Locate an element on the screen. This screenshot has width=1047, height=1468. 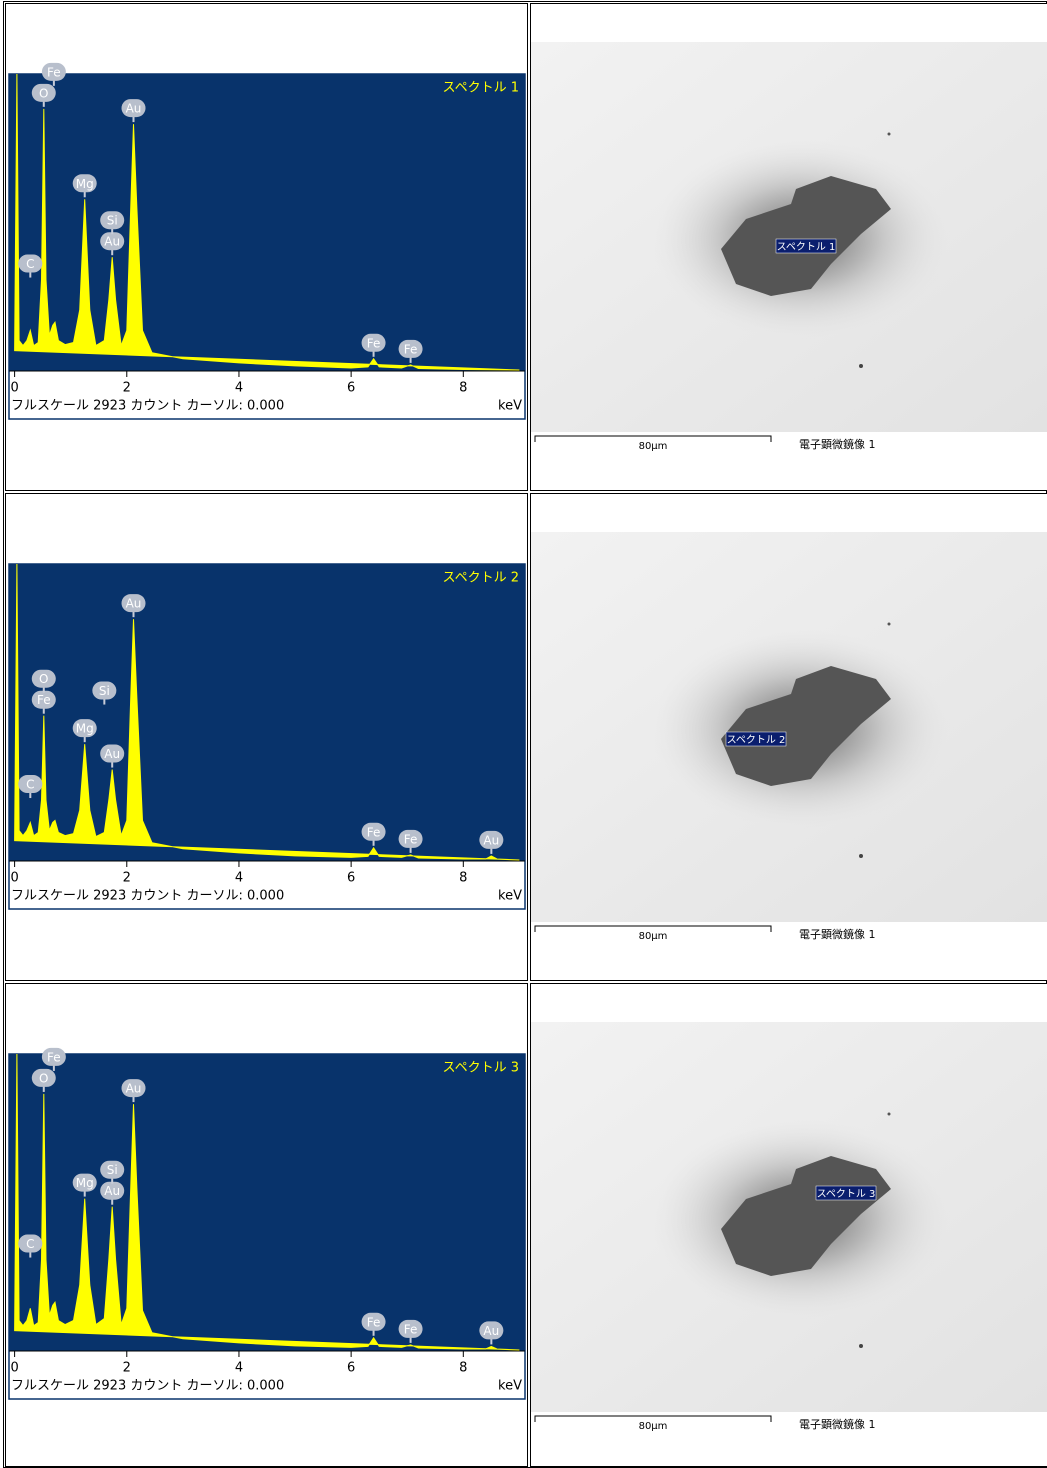
spectrum-marker-label: スペクトル 1 is located at coordinates (806, 247).